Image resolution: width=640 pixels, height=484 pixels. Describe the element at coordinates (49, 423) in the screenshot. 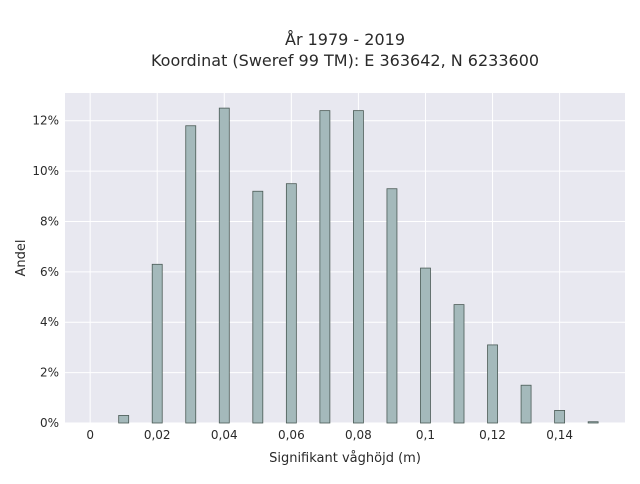

I see `y-tick-label: 0%` at that location.